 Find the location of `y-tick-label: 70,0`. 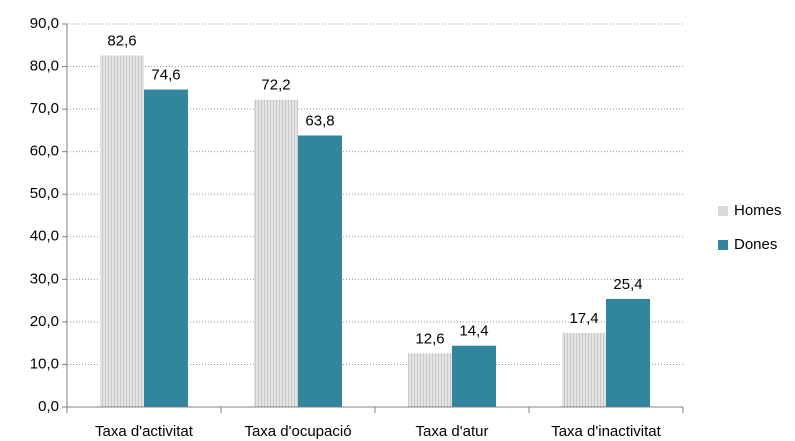

y-tick-label: 70,0 is located at coordinates (44, 108).